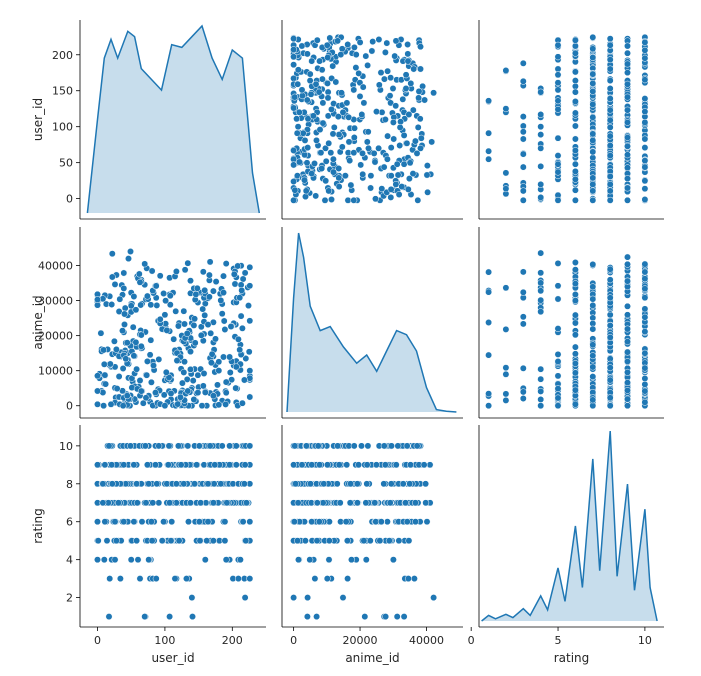 The height and width of the screenshot is (676, 701). I want to click on y-tick-label: 8, so click(69, 484).